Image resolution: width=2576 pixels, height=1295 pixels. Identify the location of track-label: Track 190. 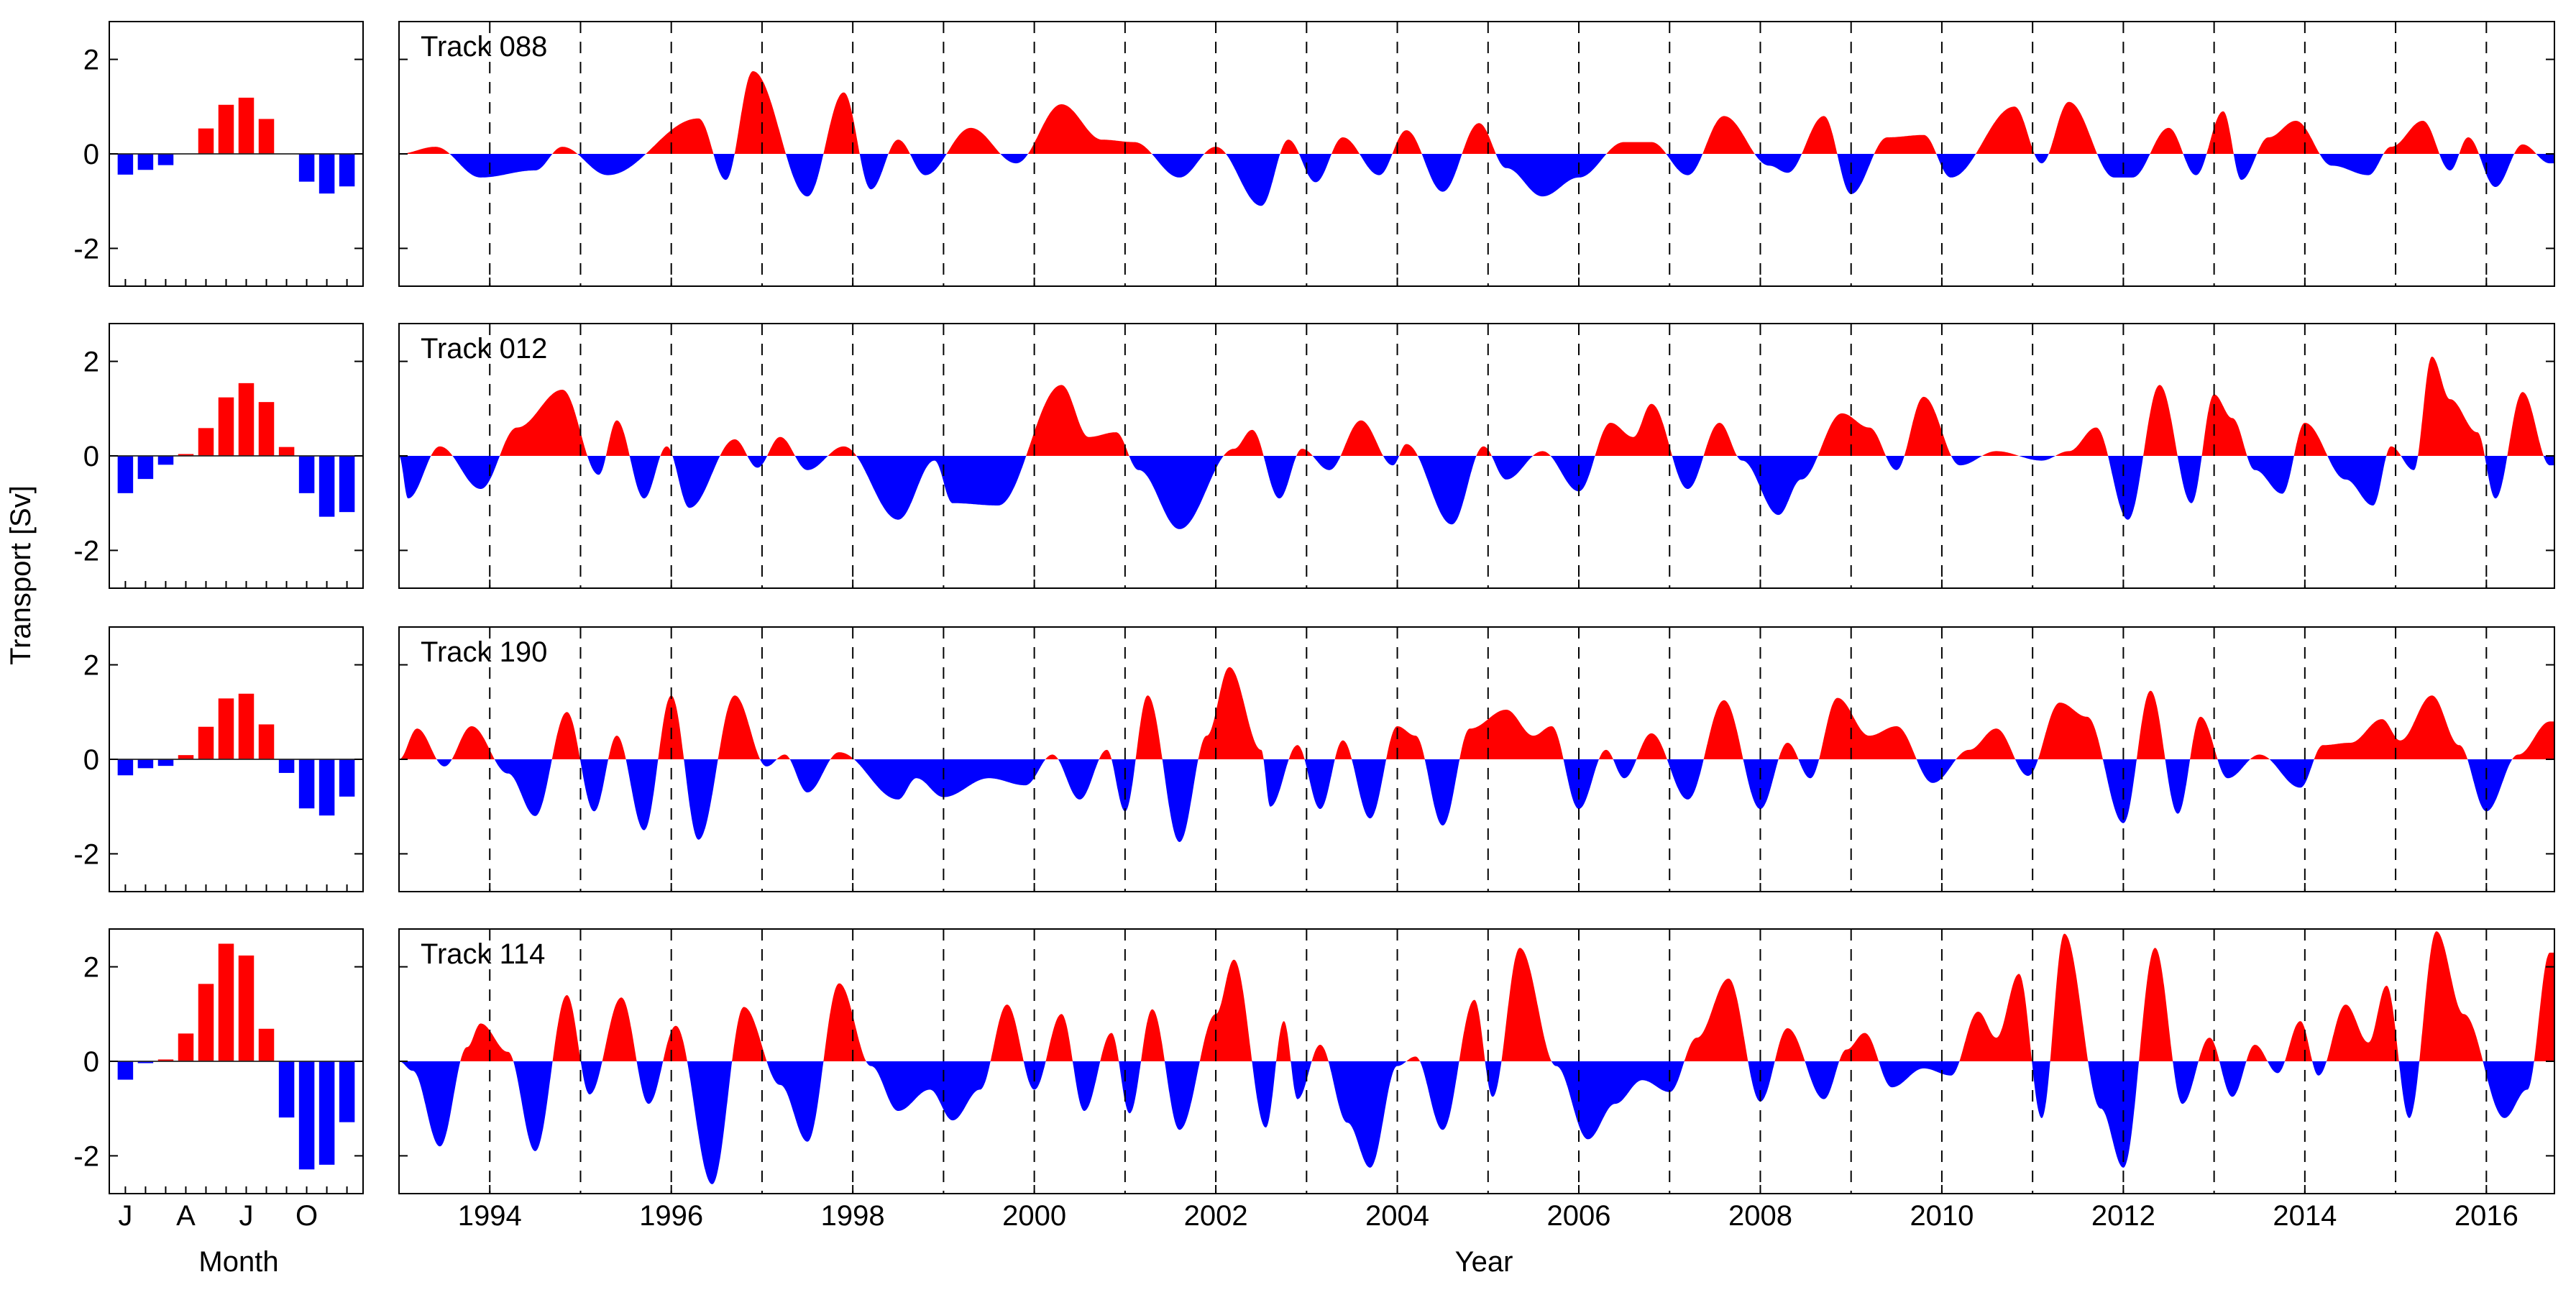
(484, 652).